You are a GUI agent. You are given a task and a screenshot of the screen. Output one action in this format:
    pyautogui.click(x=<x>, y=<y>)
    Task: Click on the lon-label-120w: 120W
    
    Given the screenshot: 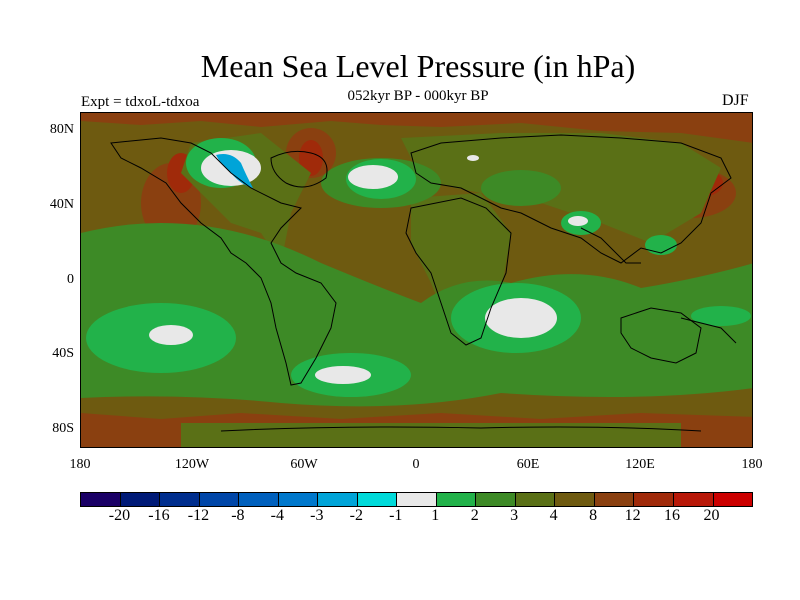 What is the action you would take?
    pyautogui.click(x=192, y=464)
    